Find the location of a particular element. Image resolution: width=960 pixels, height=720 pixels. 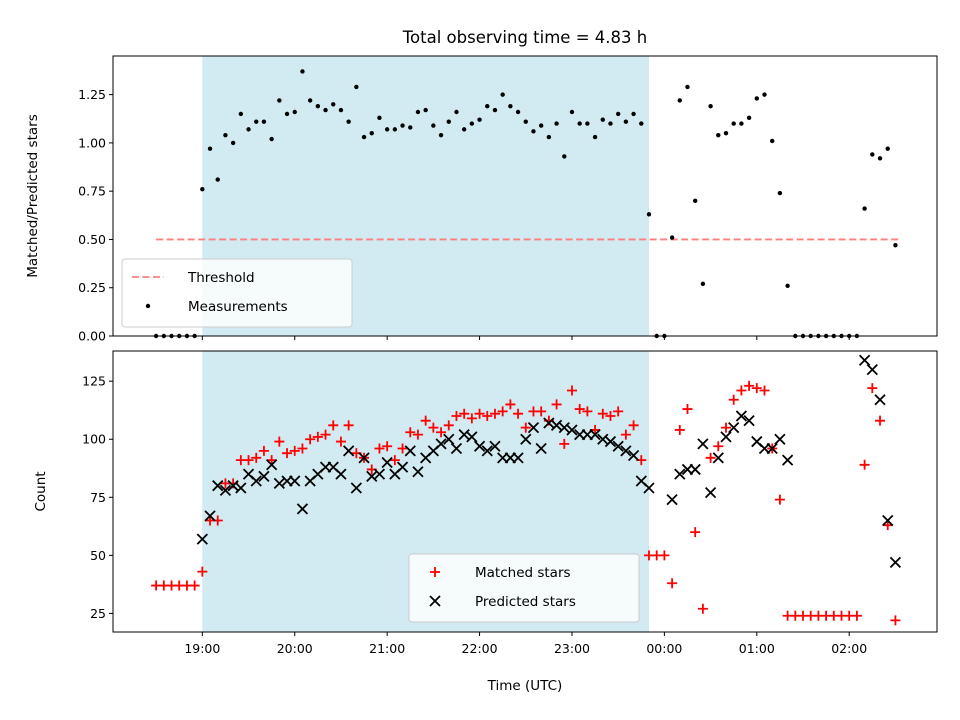

x-tick-label: 20:00 is located at coordinates (295, 648).